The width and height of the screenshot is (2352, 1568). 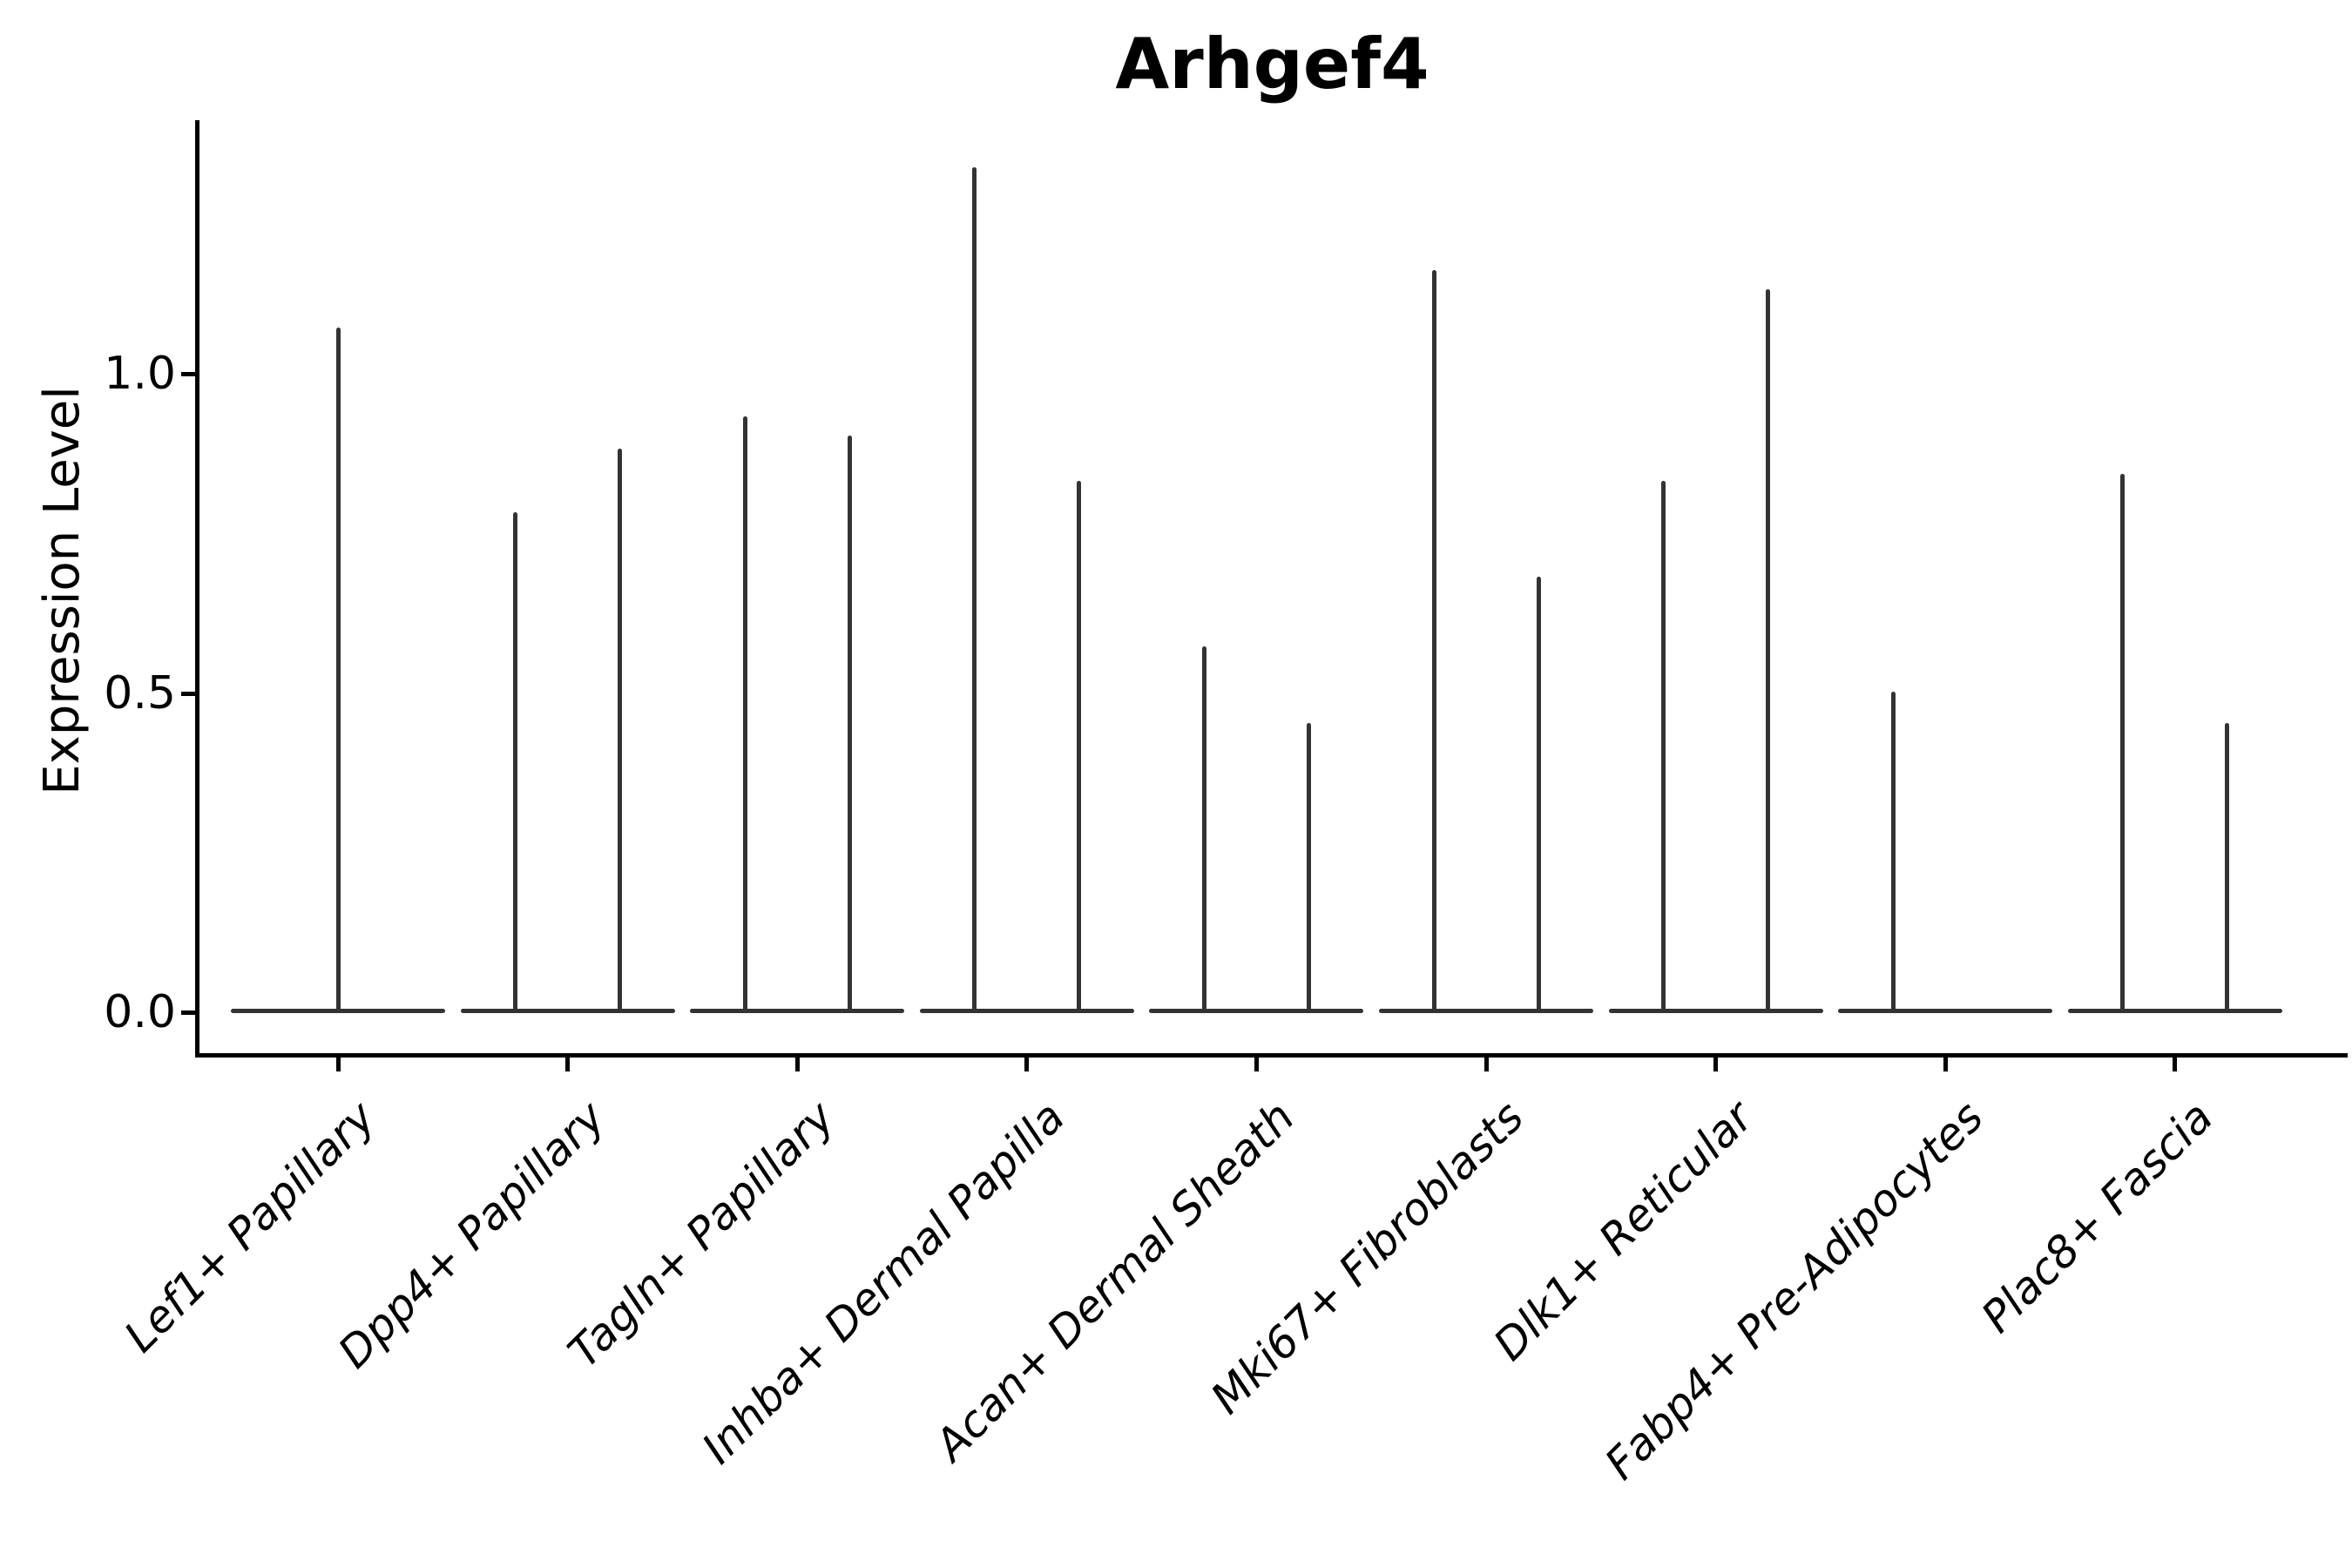 What do you see at coordinates (2096, 1217) in the screenshot?
I see `x-tick-label: Plac8+ Fascia` at bounding box center [2096, 1217].